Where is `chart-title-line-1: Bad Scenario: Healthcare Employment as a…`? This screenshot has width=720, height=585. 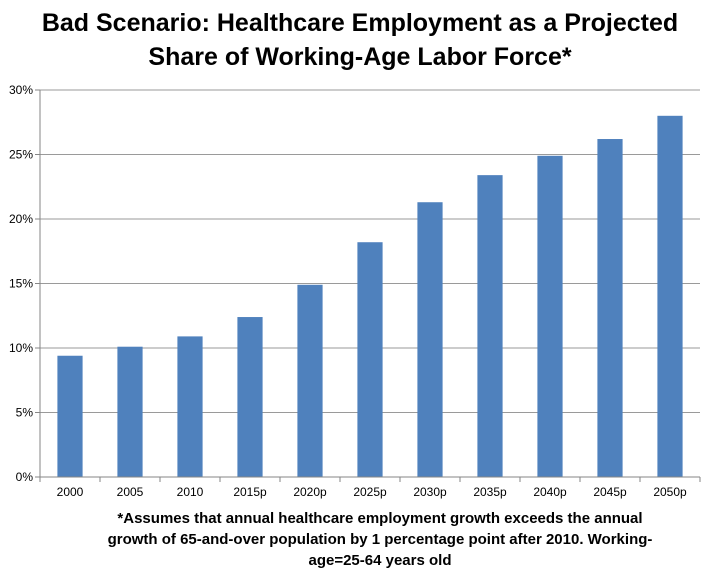
chart-title-line-1: Bad Scenario: Healthcare Employment as a… is located at coordinates (360, 23).